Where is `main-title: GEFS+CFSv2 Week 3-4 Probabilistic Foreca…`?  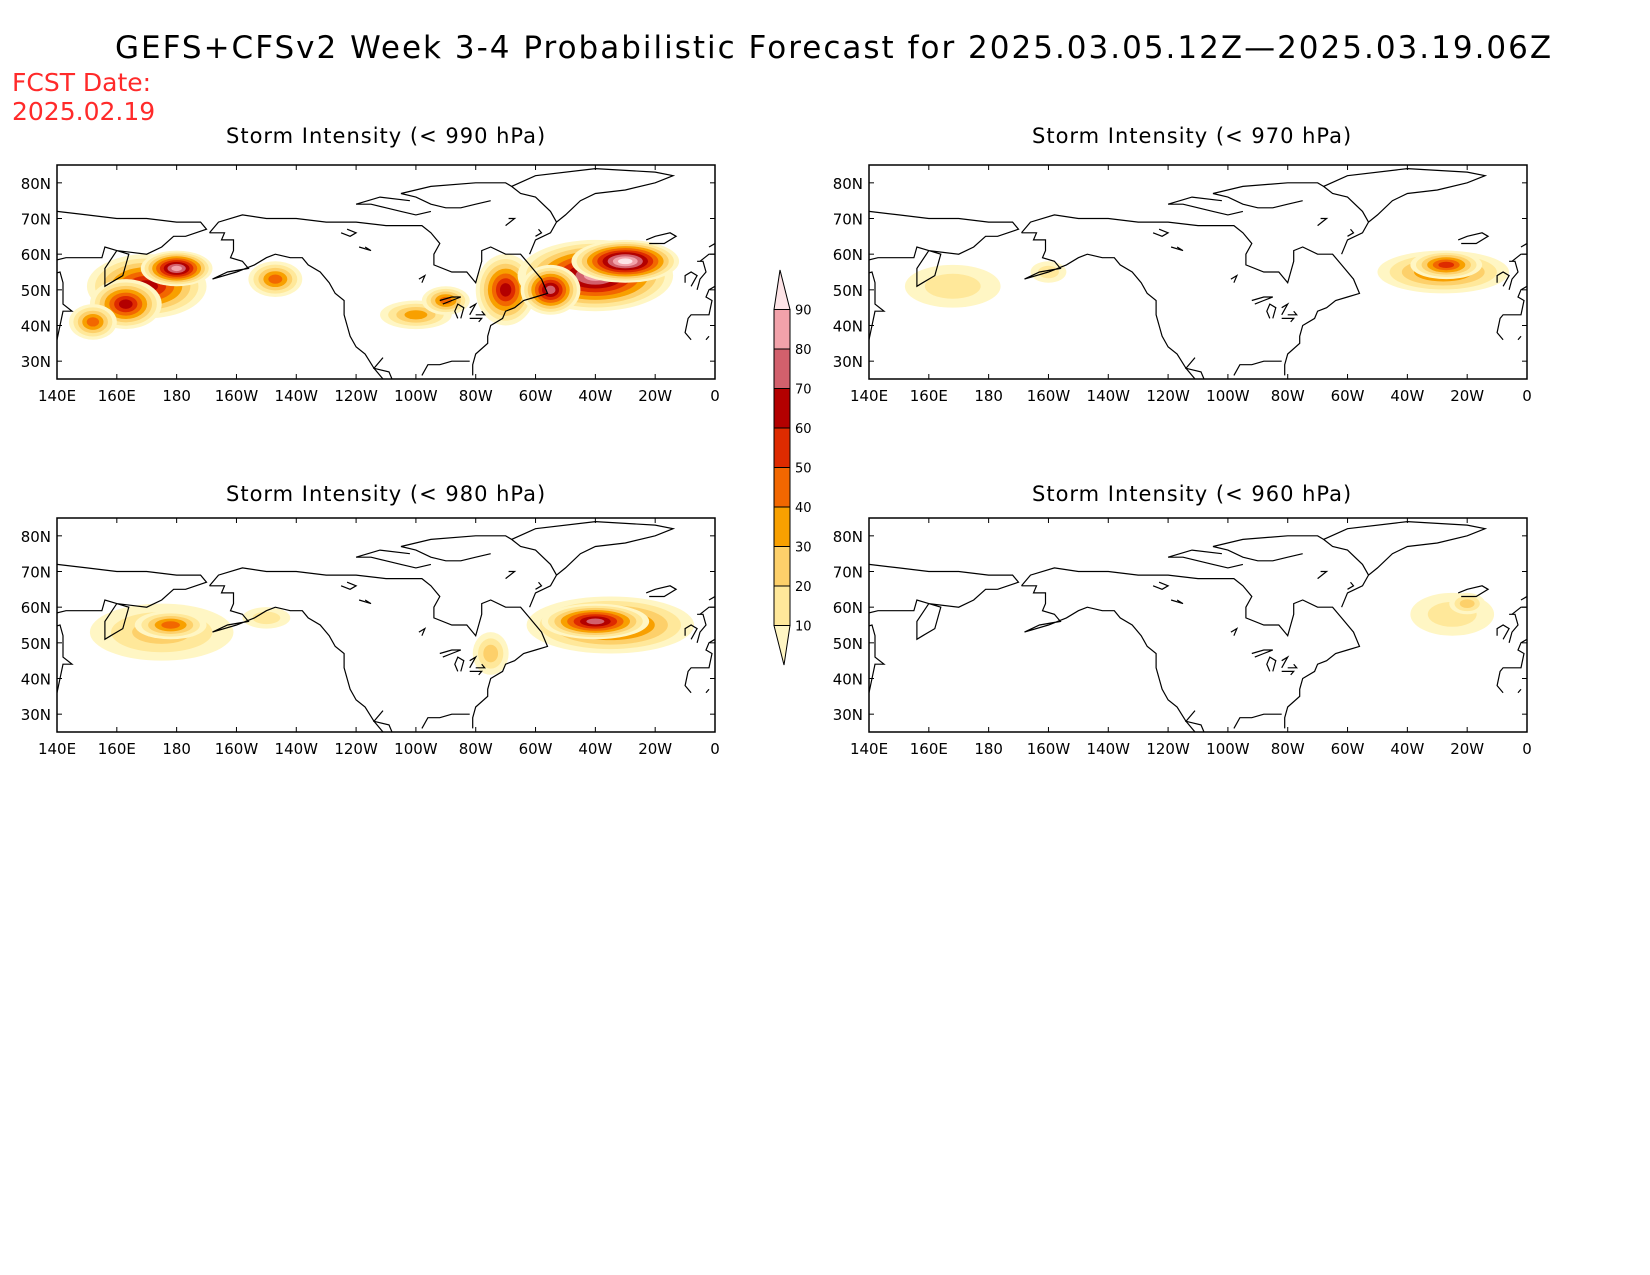
main-title: GEFS+CFSv2 Week 3-4 Probabilistic Foreca… is located at coordinates (834, 48).